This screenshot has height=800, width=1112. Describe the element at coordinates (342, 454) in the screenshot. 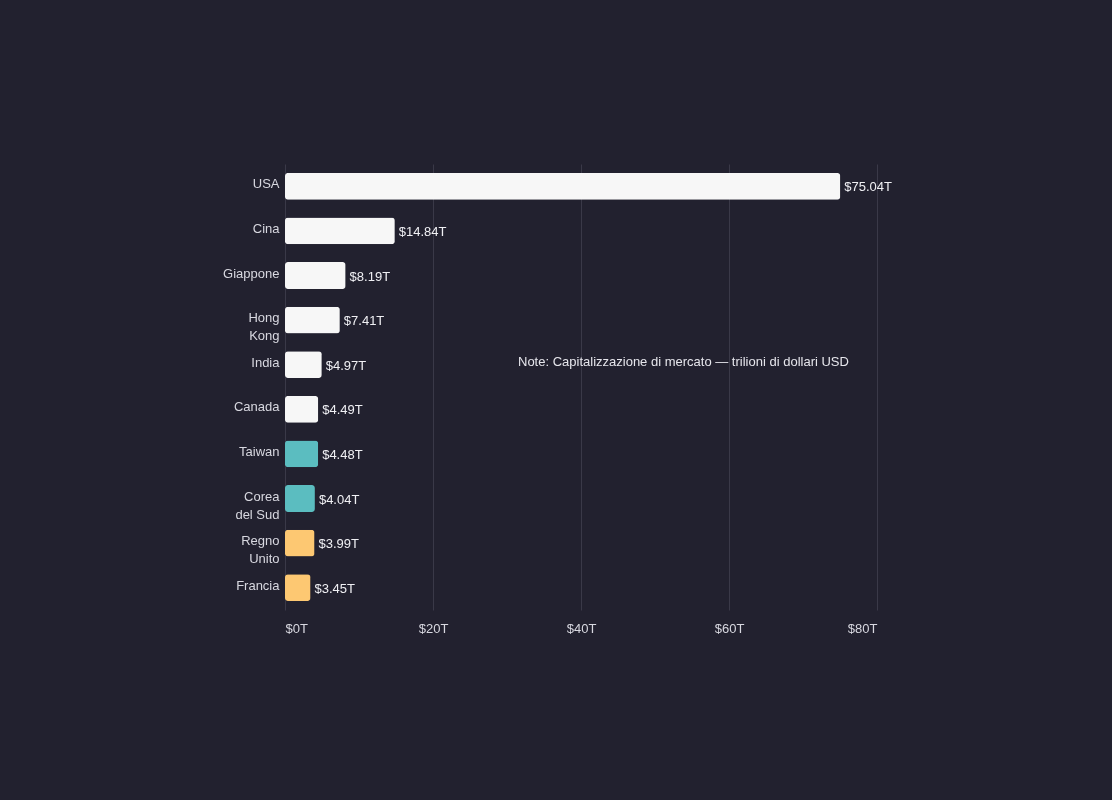

I see `data-label: $4.48T` at that location.